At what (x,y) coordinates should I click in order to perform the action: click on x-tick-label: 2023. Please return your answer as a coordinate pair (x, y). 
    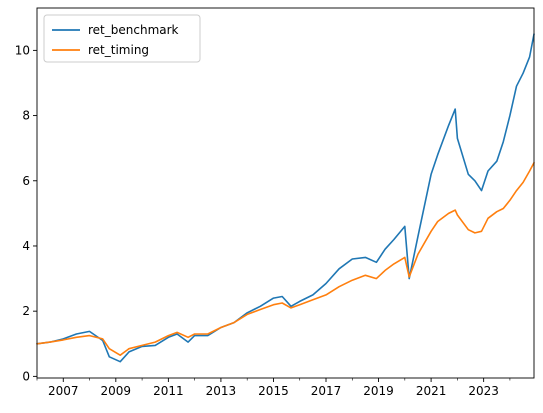
    Looking at the image, I should click on (483, 391).